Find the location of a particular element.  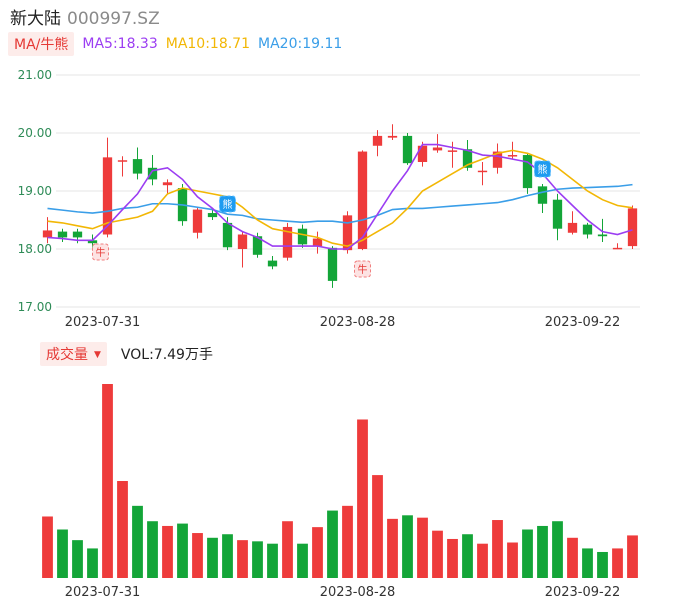

y-tick-label: 17.00 is located at coordinates (35, 307).